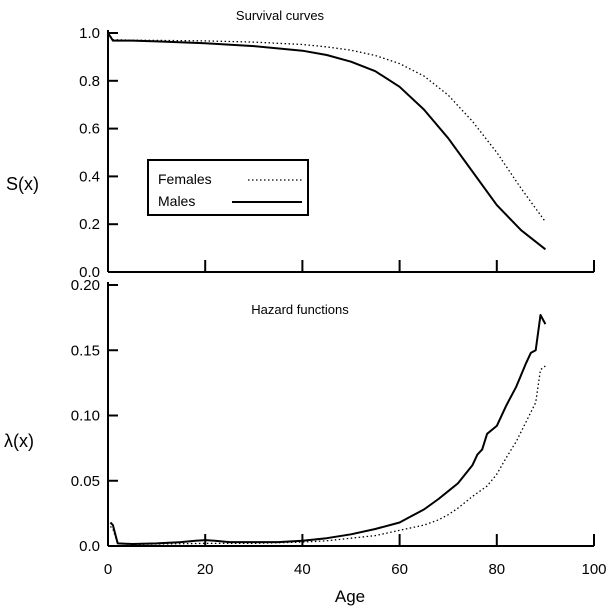 This screenshot has height=611, width=609. What do you see at coordinates (89, 33) in the screenshot?
I see `survival-y-tick-label: 1.0` at bounding box center [89, 33].